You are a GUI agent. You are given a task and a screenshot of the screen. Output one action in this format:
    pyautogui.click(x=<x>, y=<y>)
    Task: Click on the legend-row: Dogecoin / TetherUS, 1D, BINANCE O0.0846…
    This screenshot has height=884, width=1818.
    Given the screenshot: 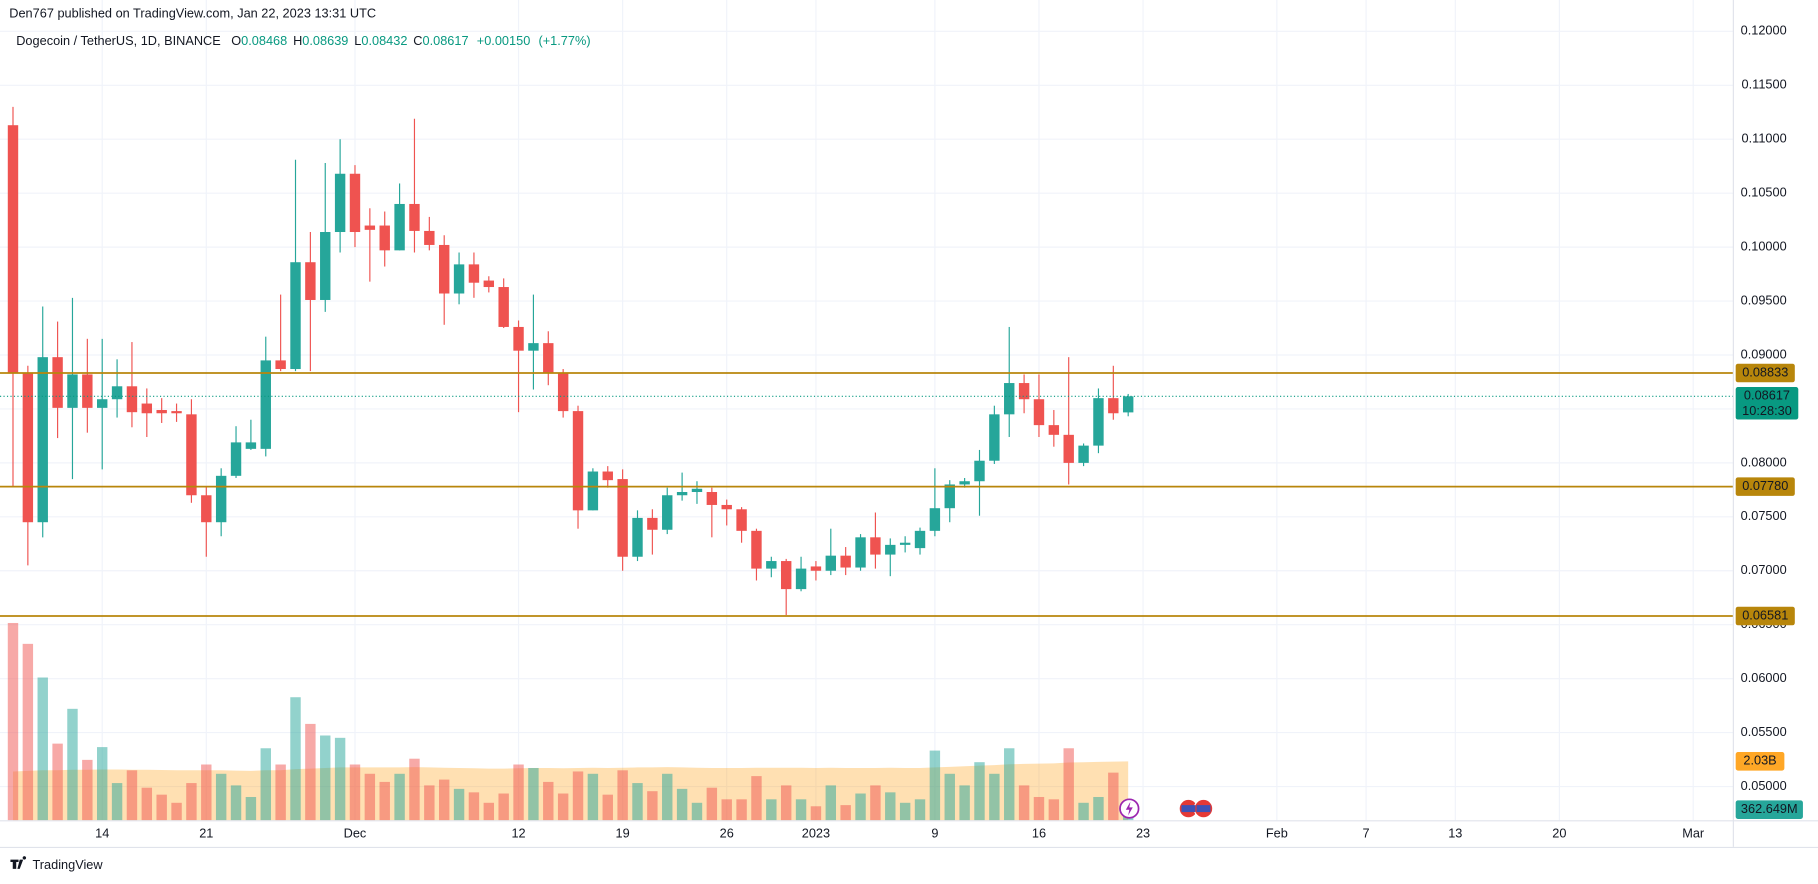 What is the action you would take?
    pyautogui.click(x=303, y=40)
    